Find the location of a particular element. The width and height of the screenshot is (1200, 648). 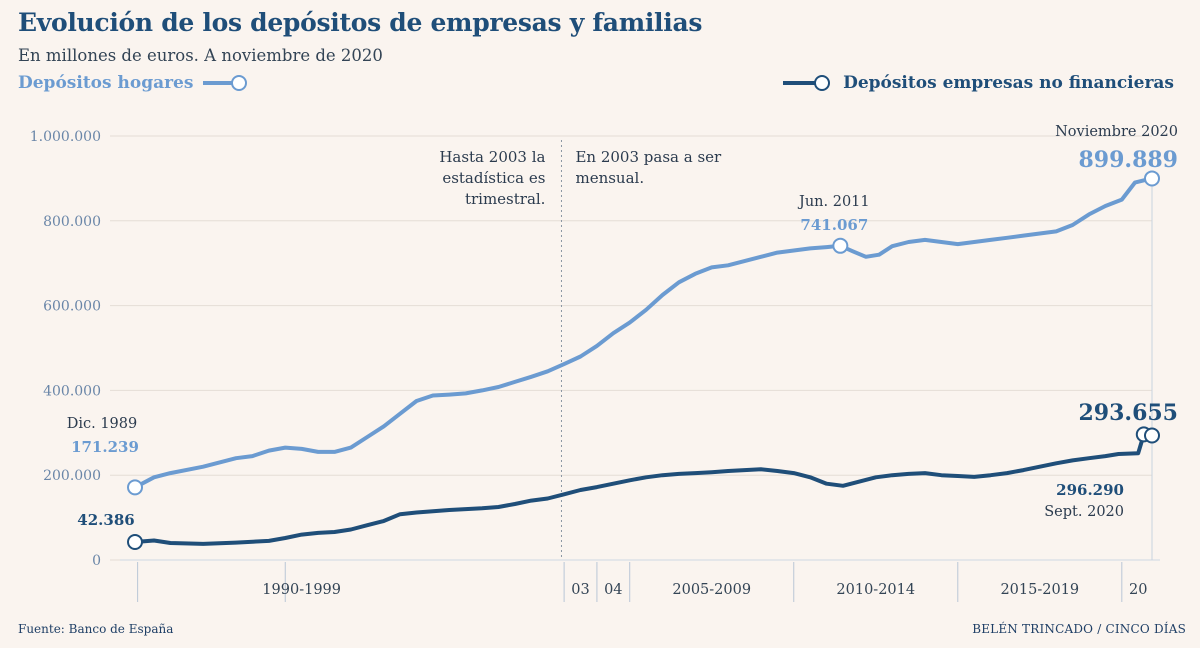

annotation-co-end-value: 293.655 is located at coordinates (1128, 413).